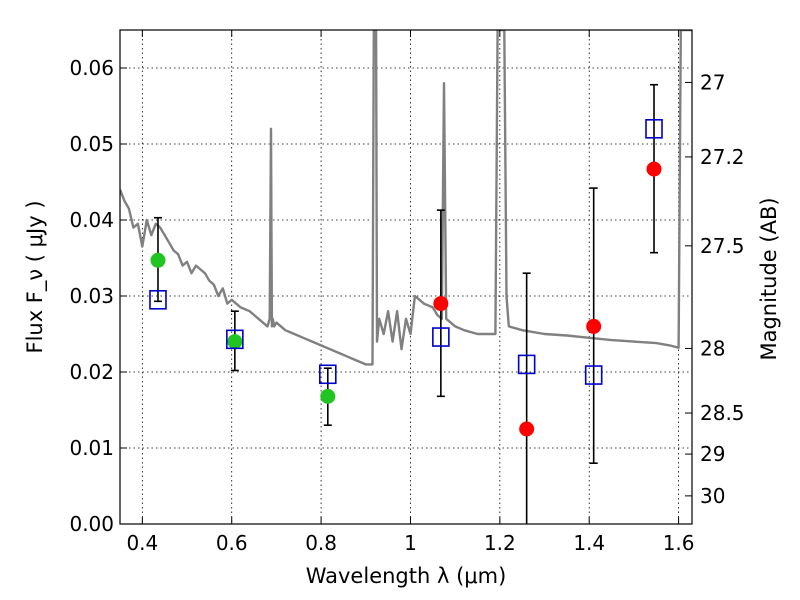 The image size is (800, 600). Describe the element at coordinates (406, 576) in the screenshot. I see `x-axis-title: Wavelength λ (μm)` at that location.